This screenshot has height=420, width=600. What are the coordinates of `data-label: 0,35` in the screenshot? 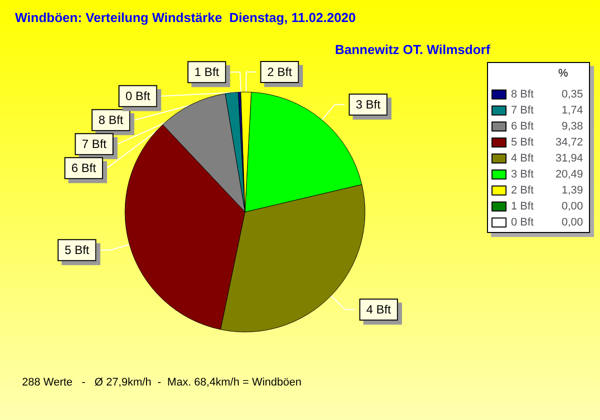 It's located at (572, 94).